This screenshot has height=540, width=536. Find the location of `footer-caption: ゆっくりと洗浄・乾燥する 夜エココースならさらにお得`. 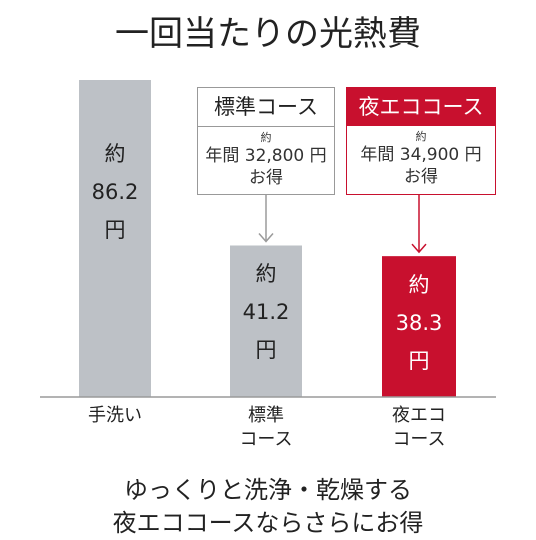

footer-caption: ゆっくりと洗浄・乾燥する 夜エココースならさらにお得 is located at coordinates (268, 507).